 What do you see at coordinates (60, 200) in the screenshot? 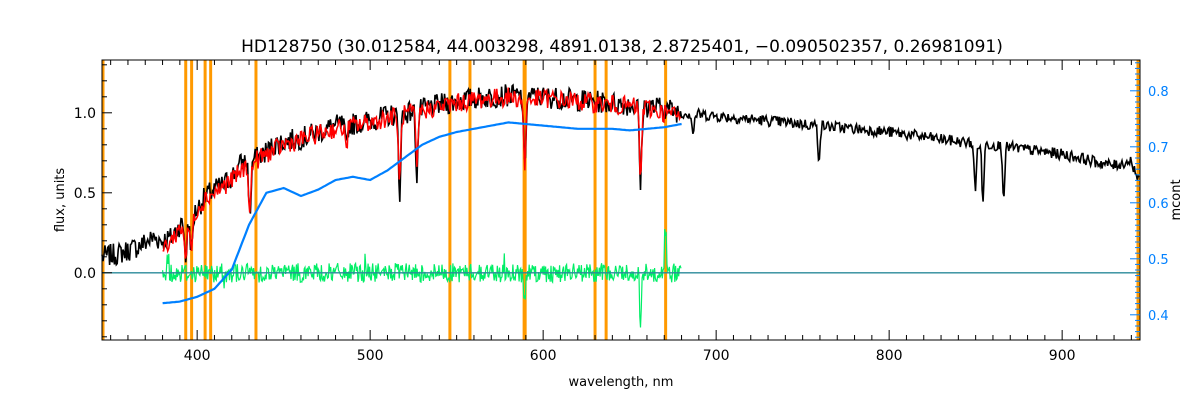
I see `y-axis-title: flux, units` at bounding box center [60, 200].